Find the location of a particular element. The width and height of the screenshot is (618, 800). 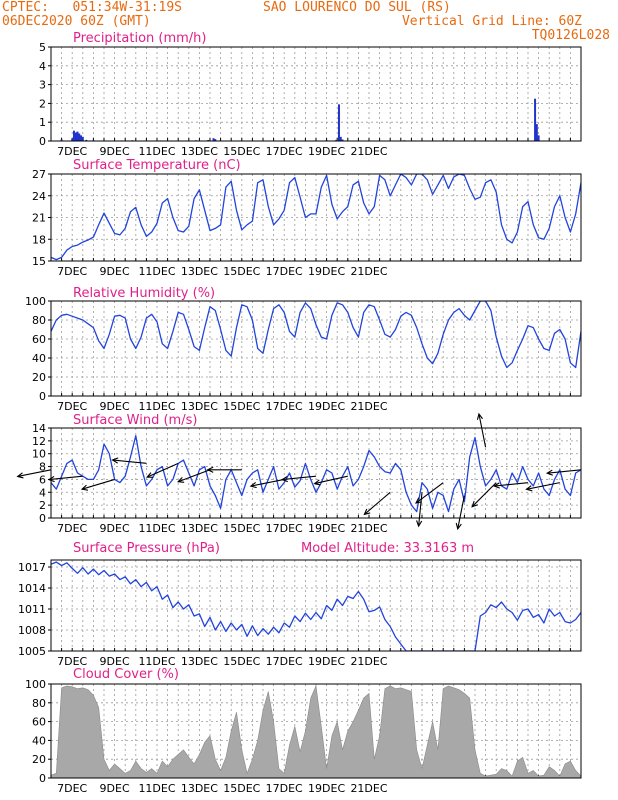

temperature-frame is located at coordinates (316, 217).